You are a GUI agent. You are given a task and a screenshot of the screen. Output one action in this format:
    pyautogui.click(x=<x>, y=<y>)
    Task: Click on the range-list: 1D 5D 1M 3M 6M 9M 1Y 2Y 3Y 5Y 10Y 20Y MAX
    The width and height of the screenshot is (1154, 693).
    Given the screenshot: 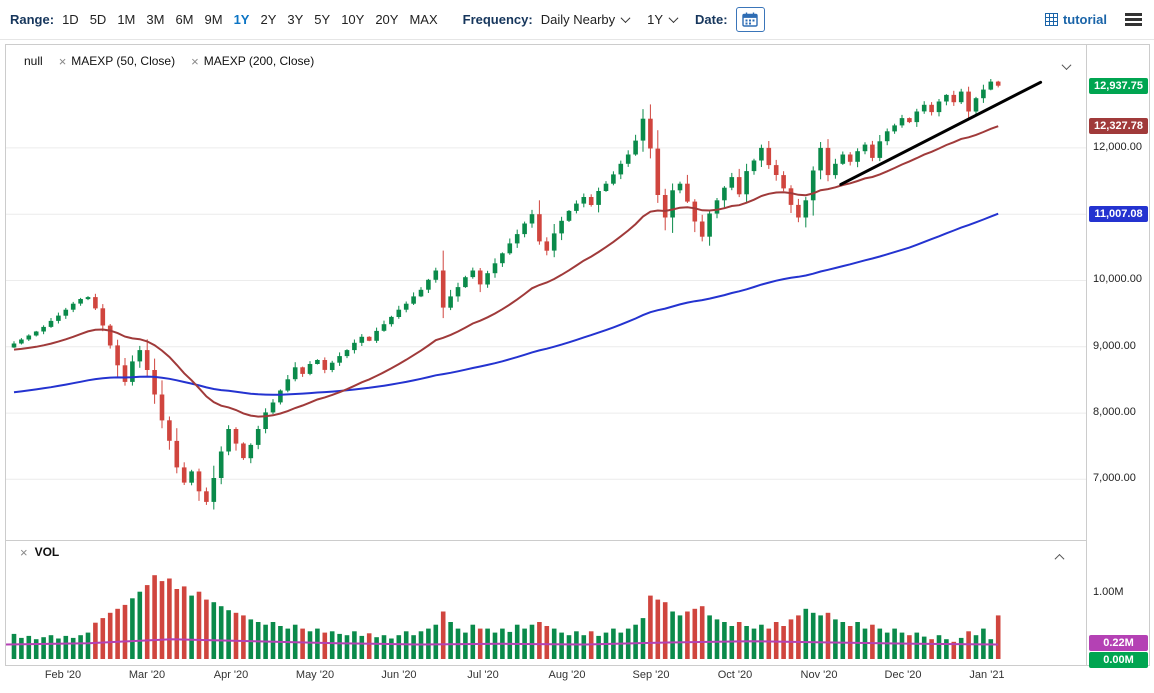 What is the action you would take?
    pyautogui.click(x=255, y=19)
    